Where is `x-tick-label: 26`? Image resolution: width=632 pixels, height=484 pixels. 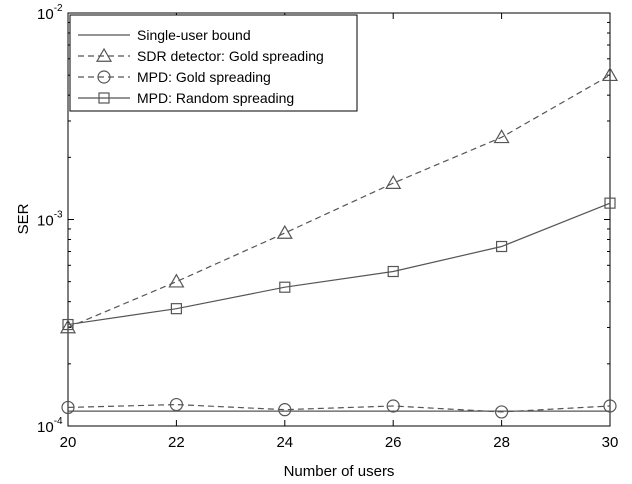 x-tick-label: 26 is located at coordinates (393, 442).